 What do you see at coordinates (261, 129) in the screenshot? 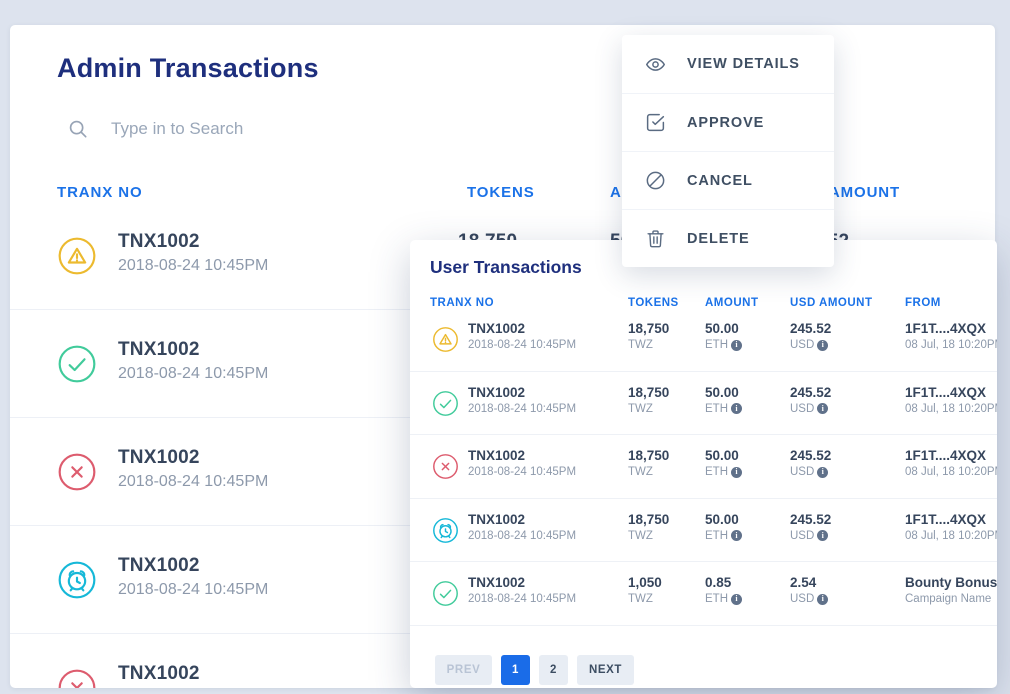
I see `search-input` at bounding box center [261, 129].